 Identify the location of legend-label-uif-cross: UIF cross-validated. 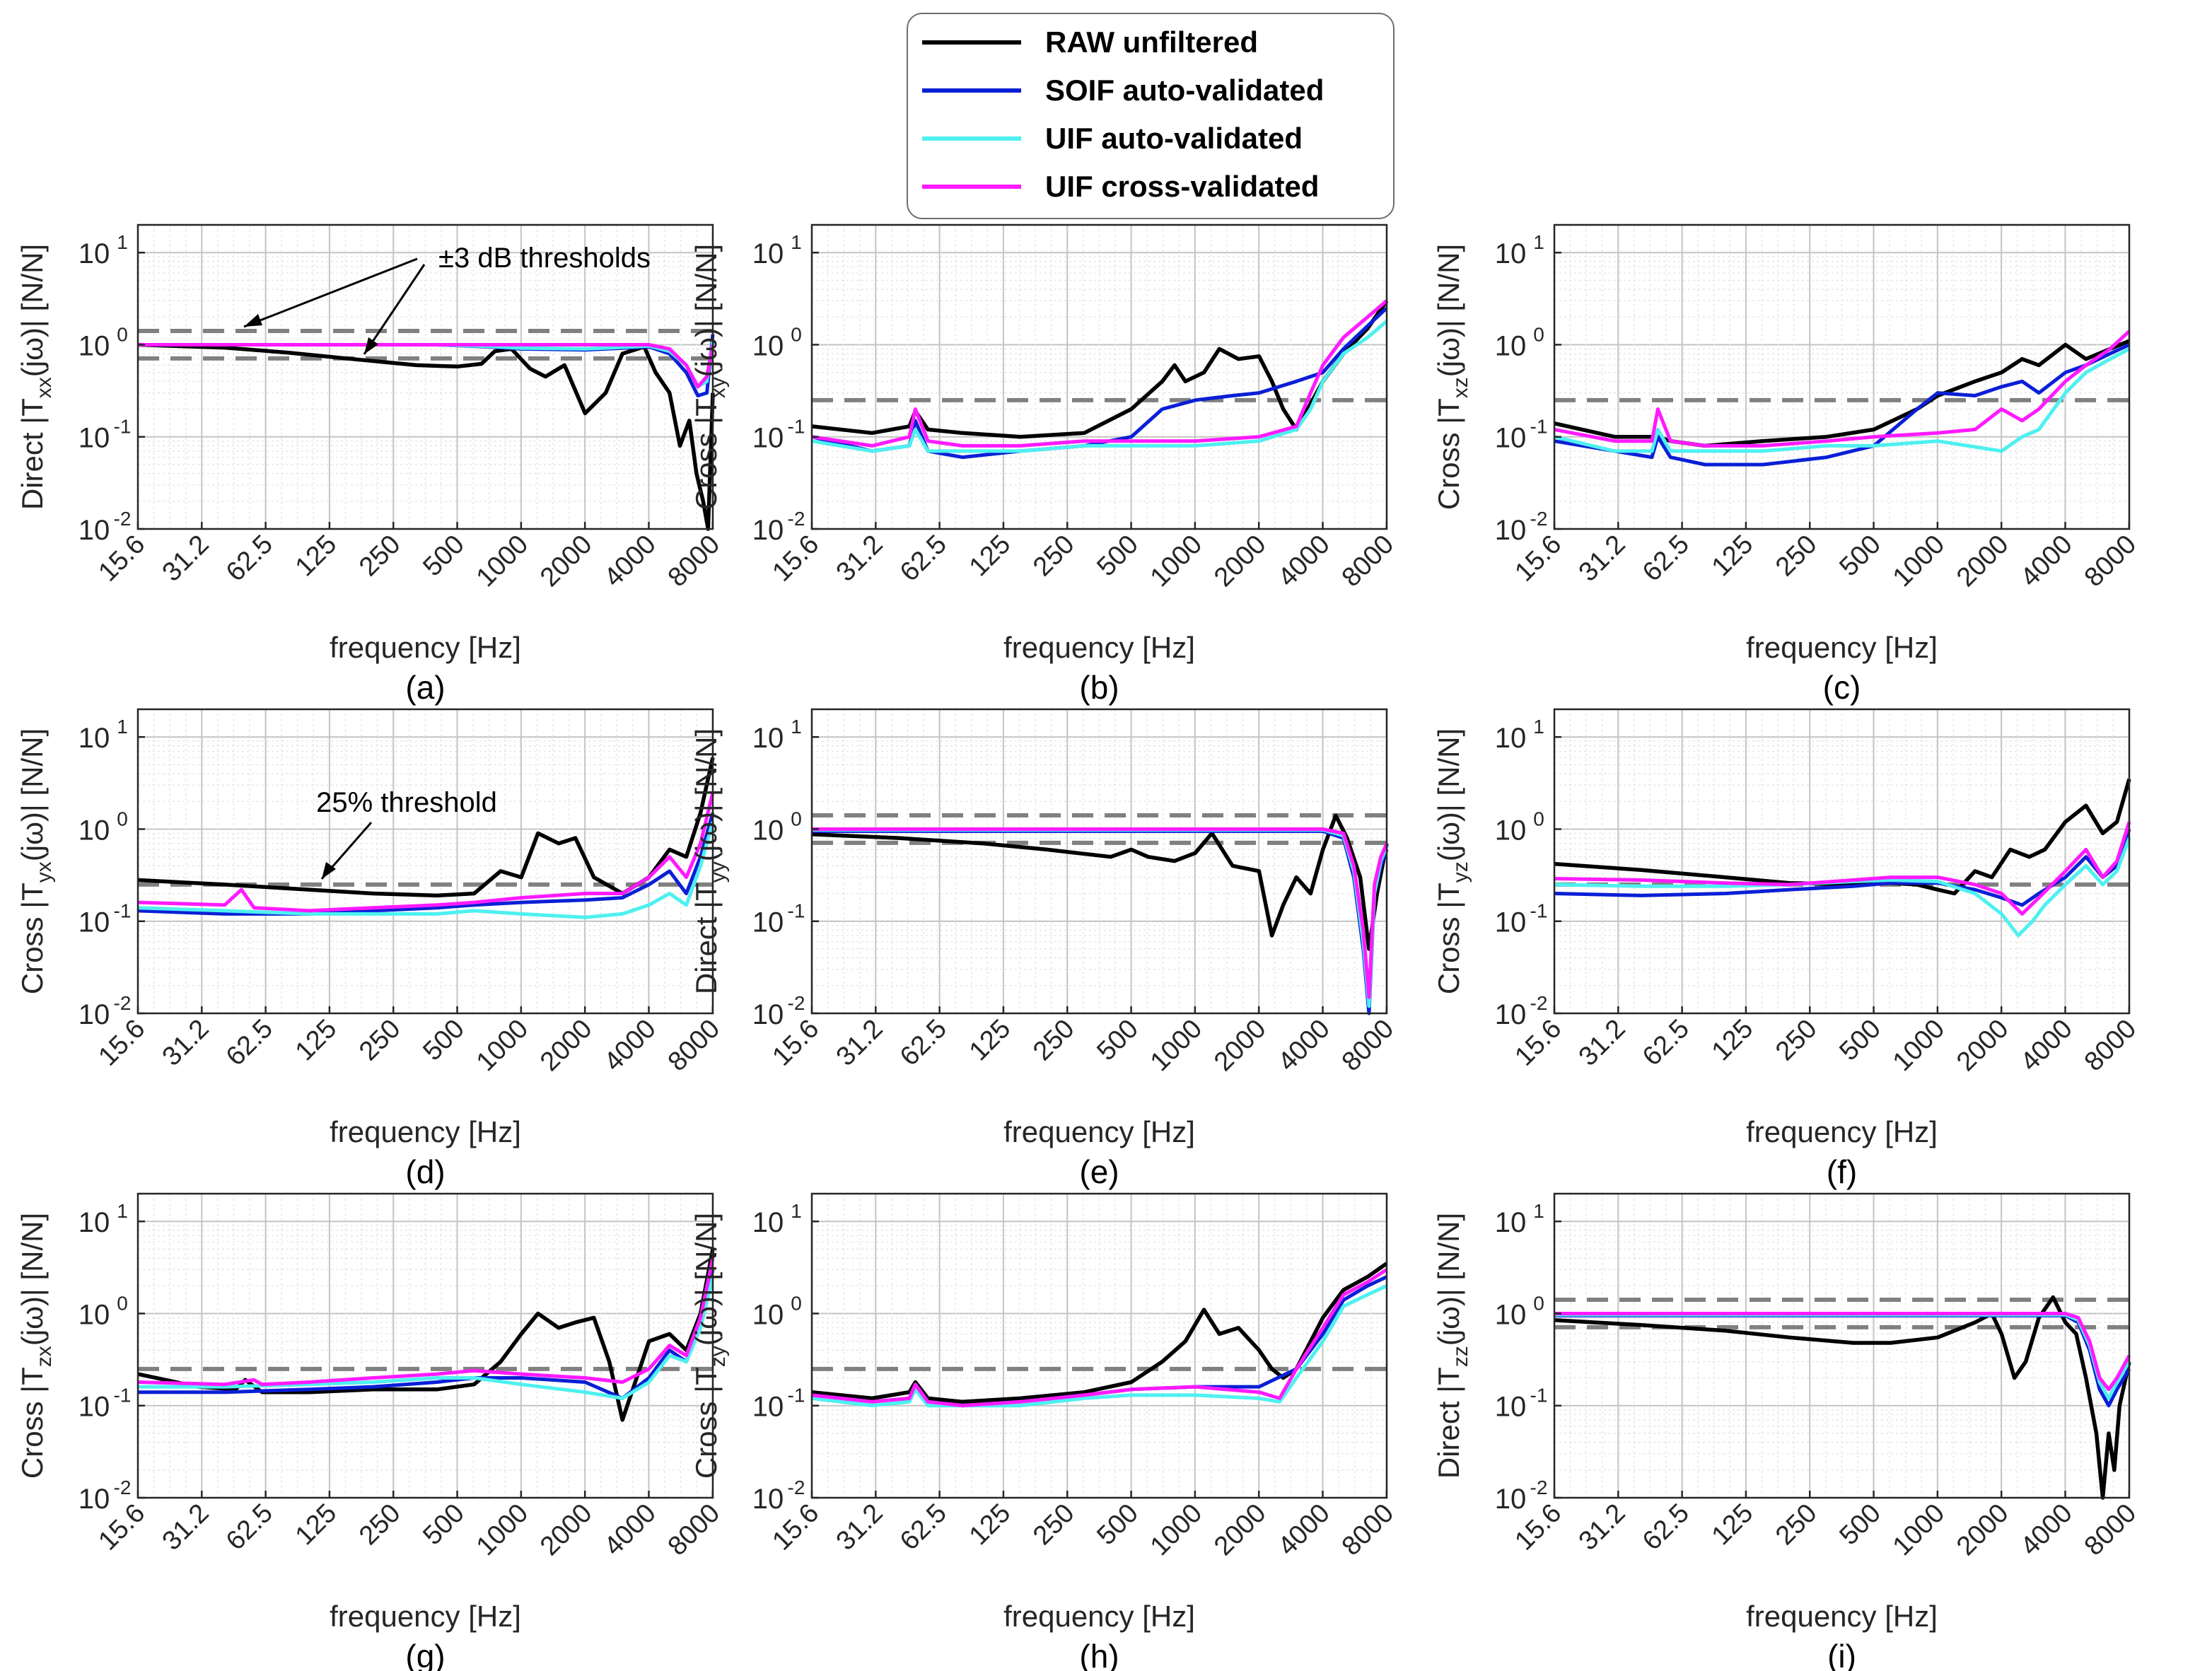
(1182, 186).